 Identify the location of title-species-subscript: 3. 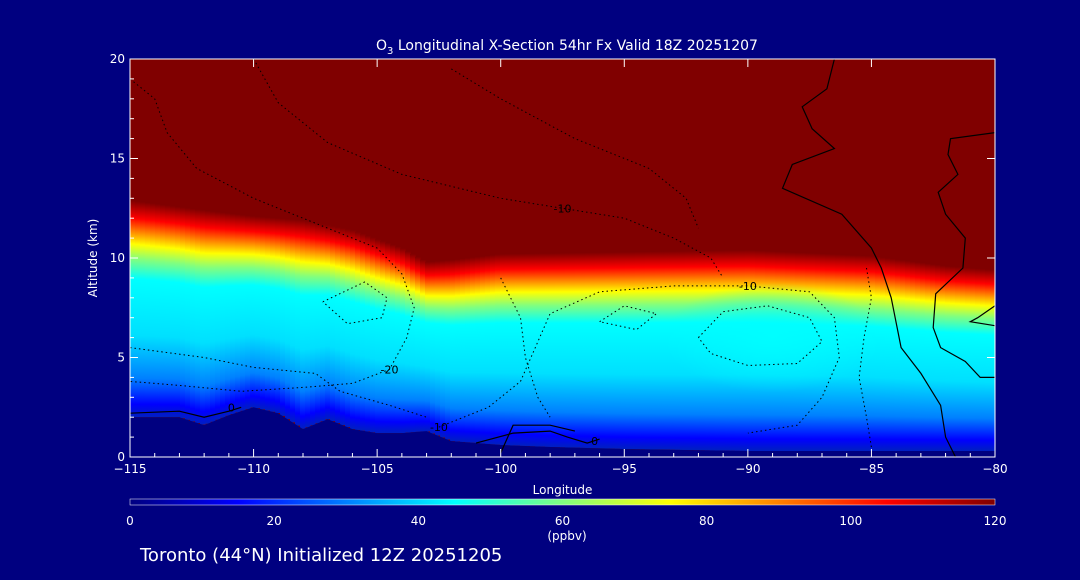
(390, 51).